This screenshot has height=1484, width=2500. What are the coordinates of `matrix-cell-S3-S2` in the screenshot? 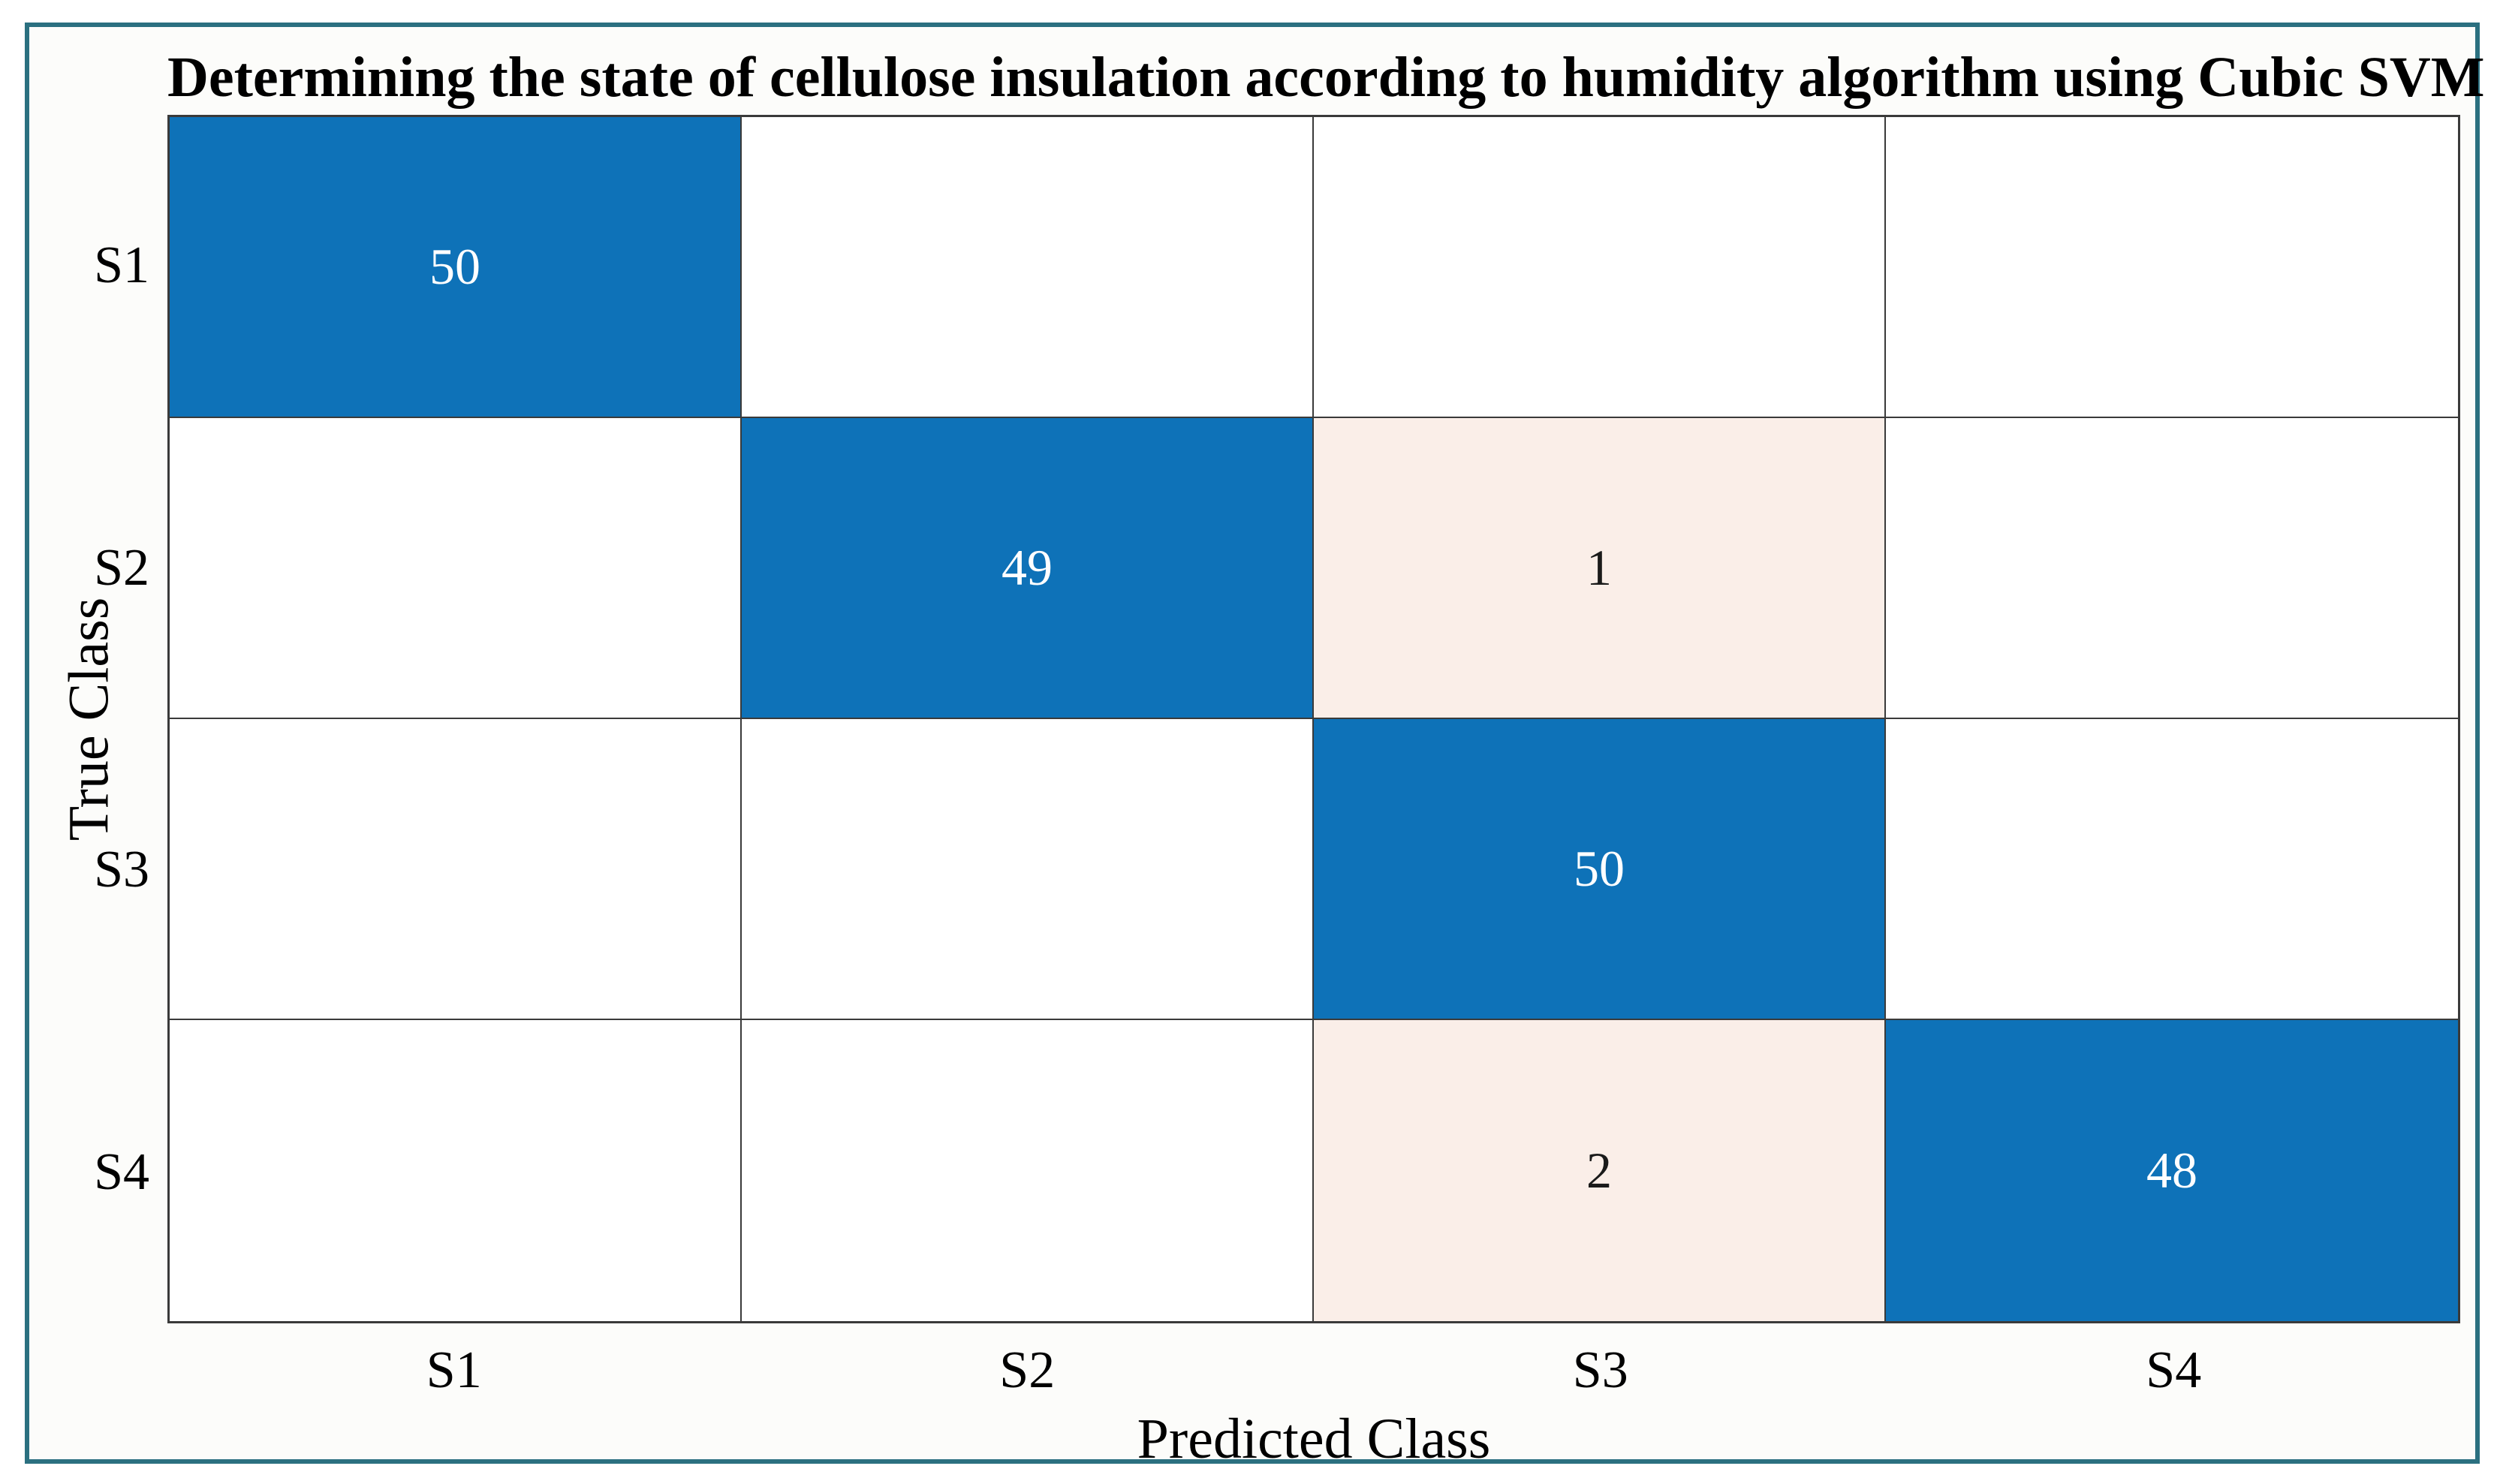 It's located at (1028, 869).